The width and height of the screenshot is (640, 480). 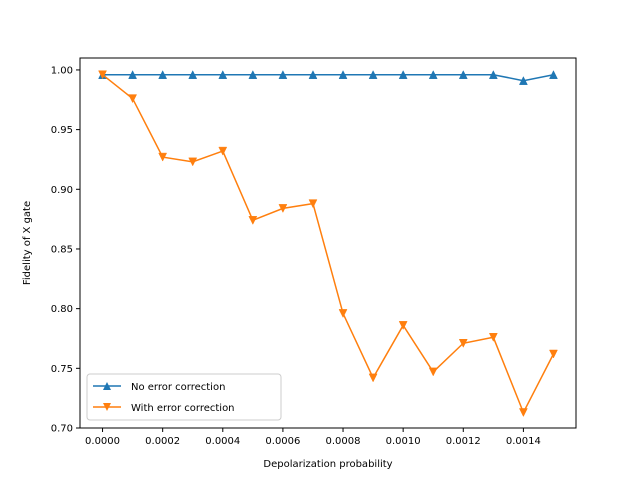 What do you see at coordinates (62, 249) in the screenshot?
I see `y-tick-label: 0.85` at bounding box center [62, 249].